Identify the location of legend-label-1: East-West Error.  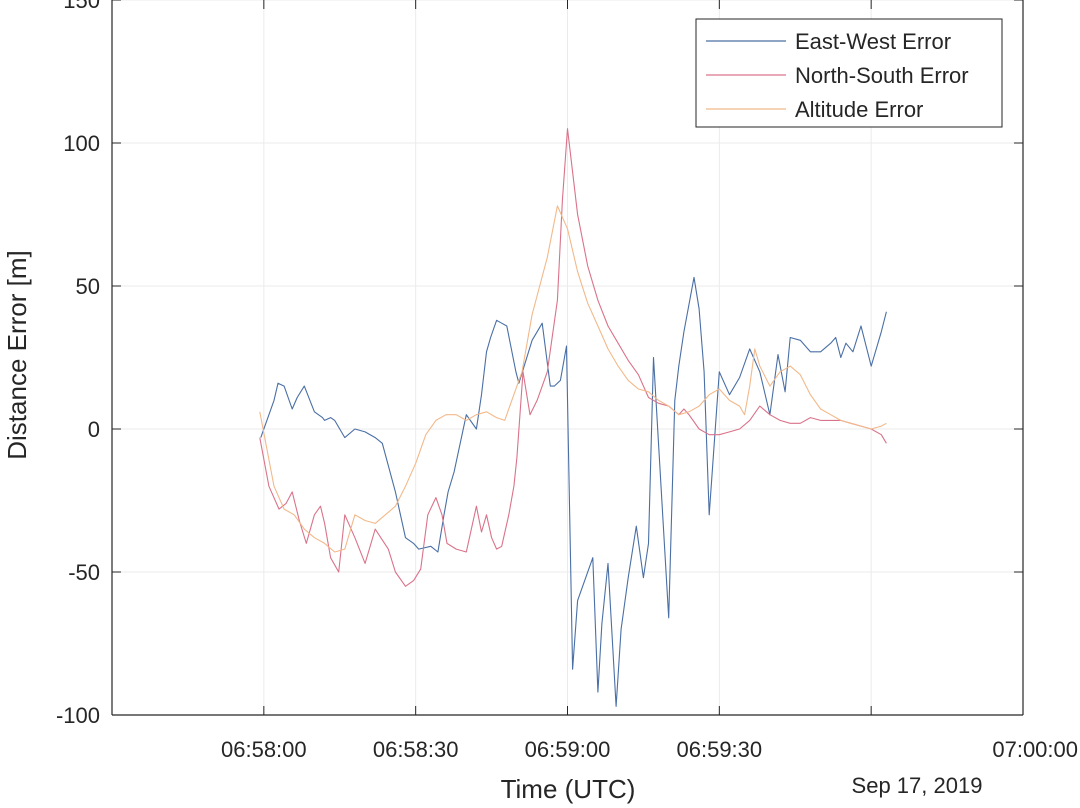
(873, 41).